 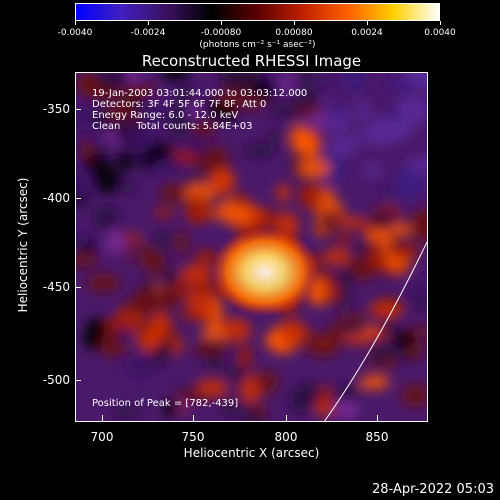 What do you see at coordinates (375, 331) in the screenshot?
I see `solar-limb-line` at bounding box center [375, 331].